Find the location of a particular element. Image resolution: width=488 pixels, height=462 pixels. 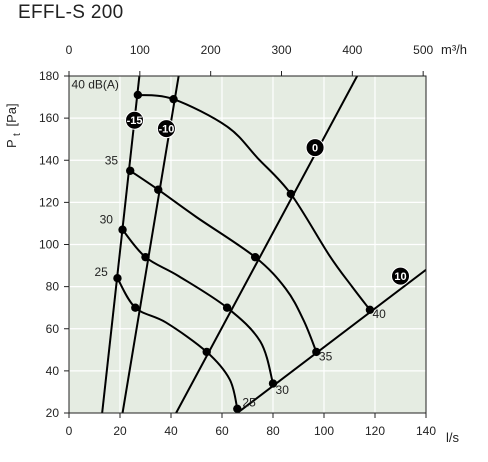

system-marker-label: -10 is located at coordinates (166, 130).